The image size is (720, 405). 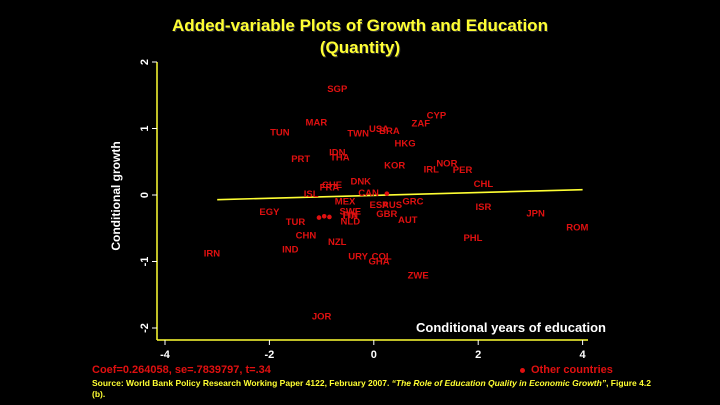 What do you see at coordinates (212, 253) in the screenshot?
I see `country-label: IRN` at bounding box center [212, 253].